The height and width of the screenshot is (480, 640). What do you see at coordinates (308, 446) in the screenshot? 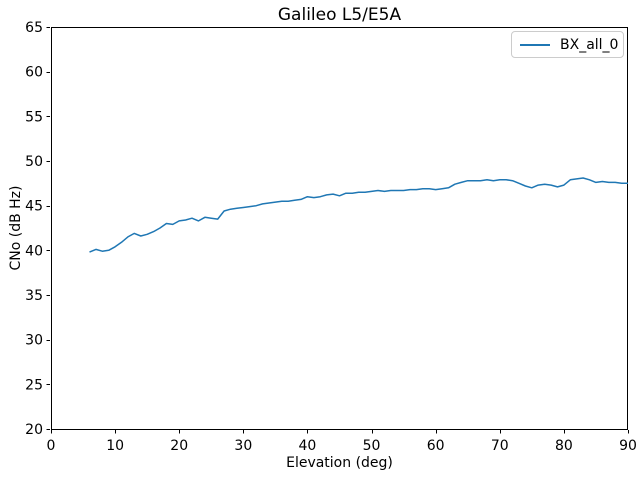
I see `x-tick-label: 40` at bounding box center [308, 446].